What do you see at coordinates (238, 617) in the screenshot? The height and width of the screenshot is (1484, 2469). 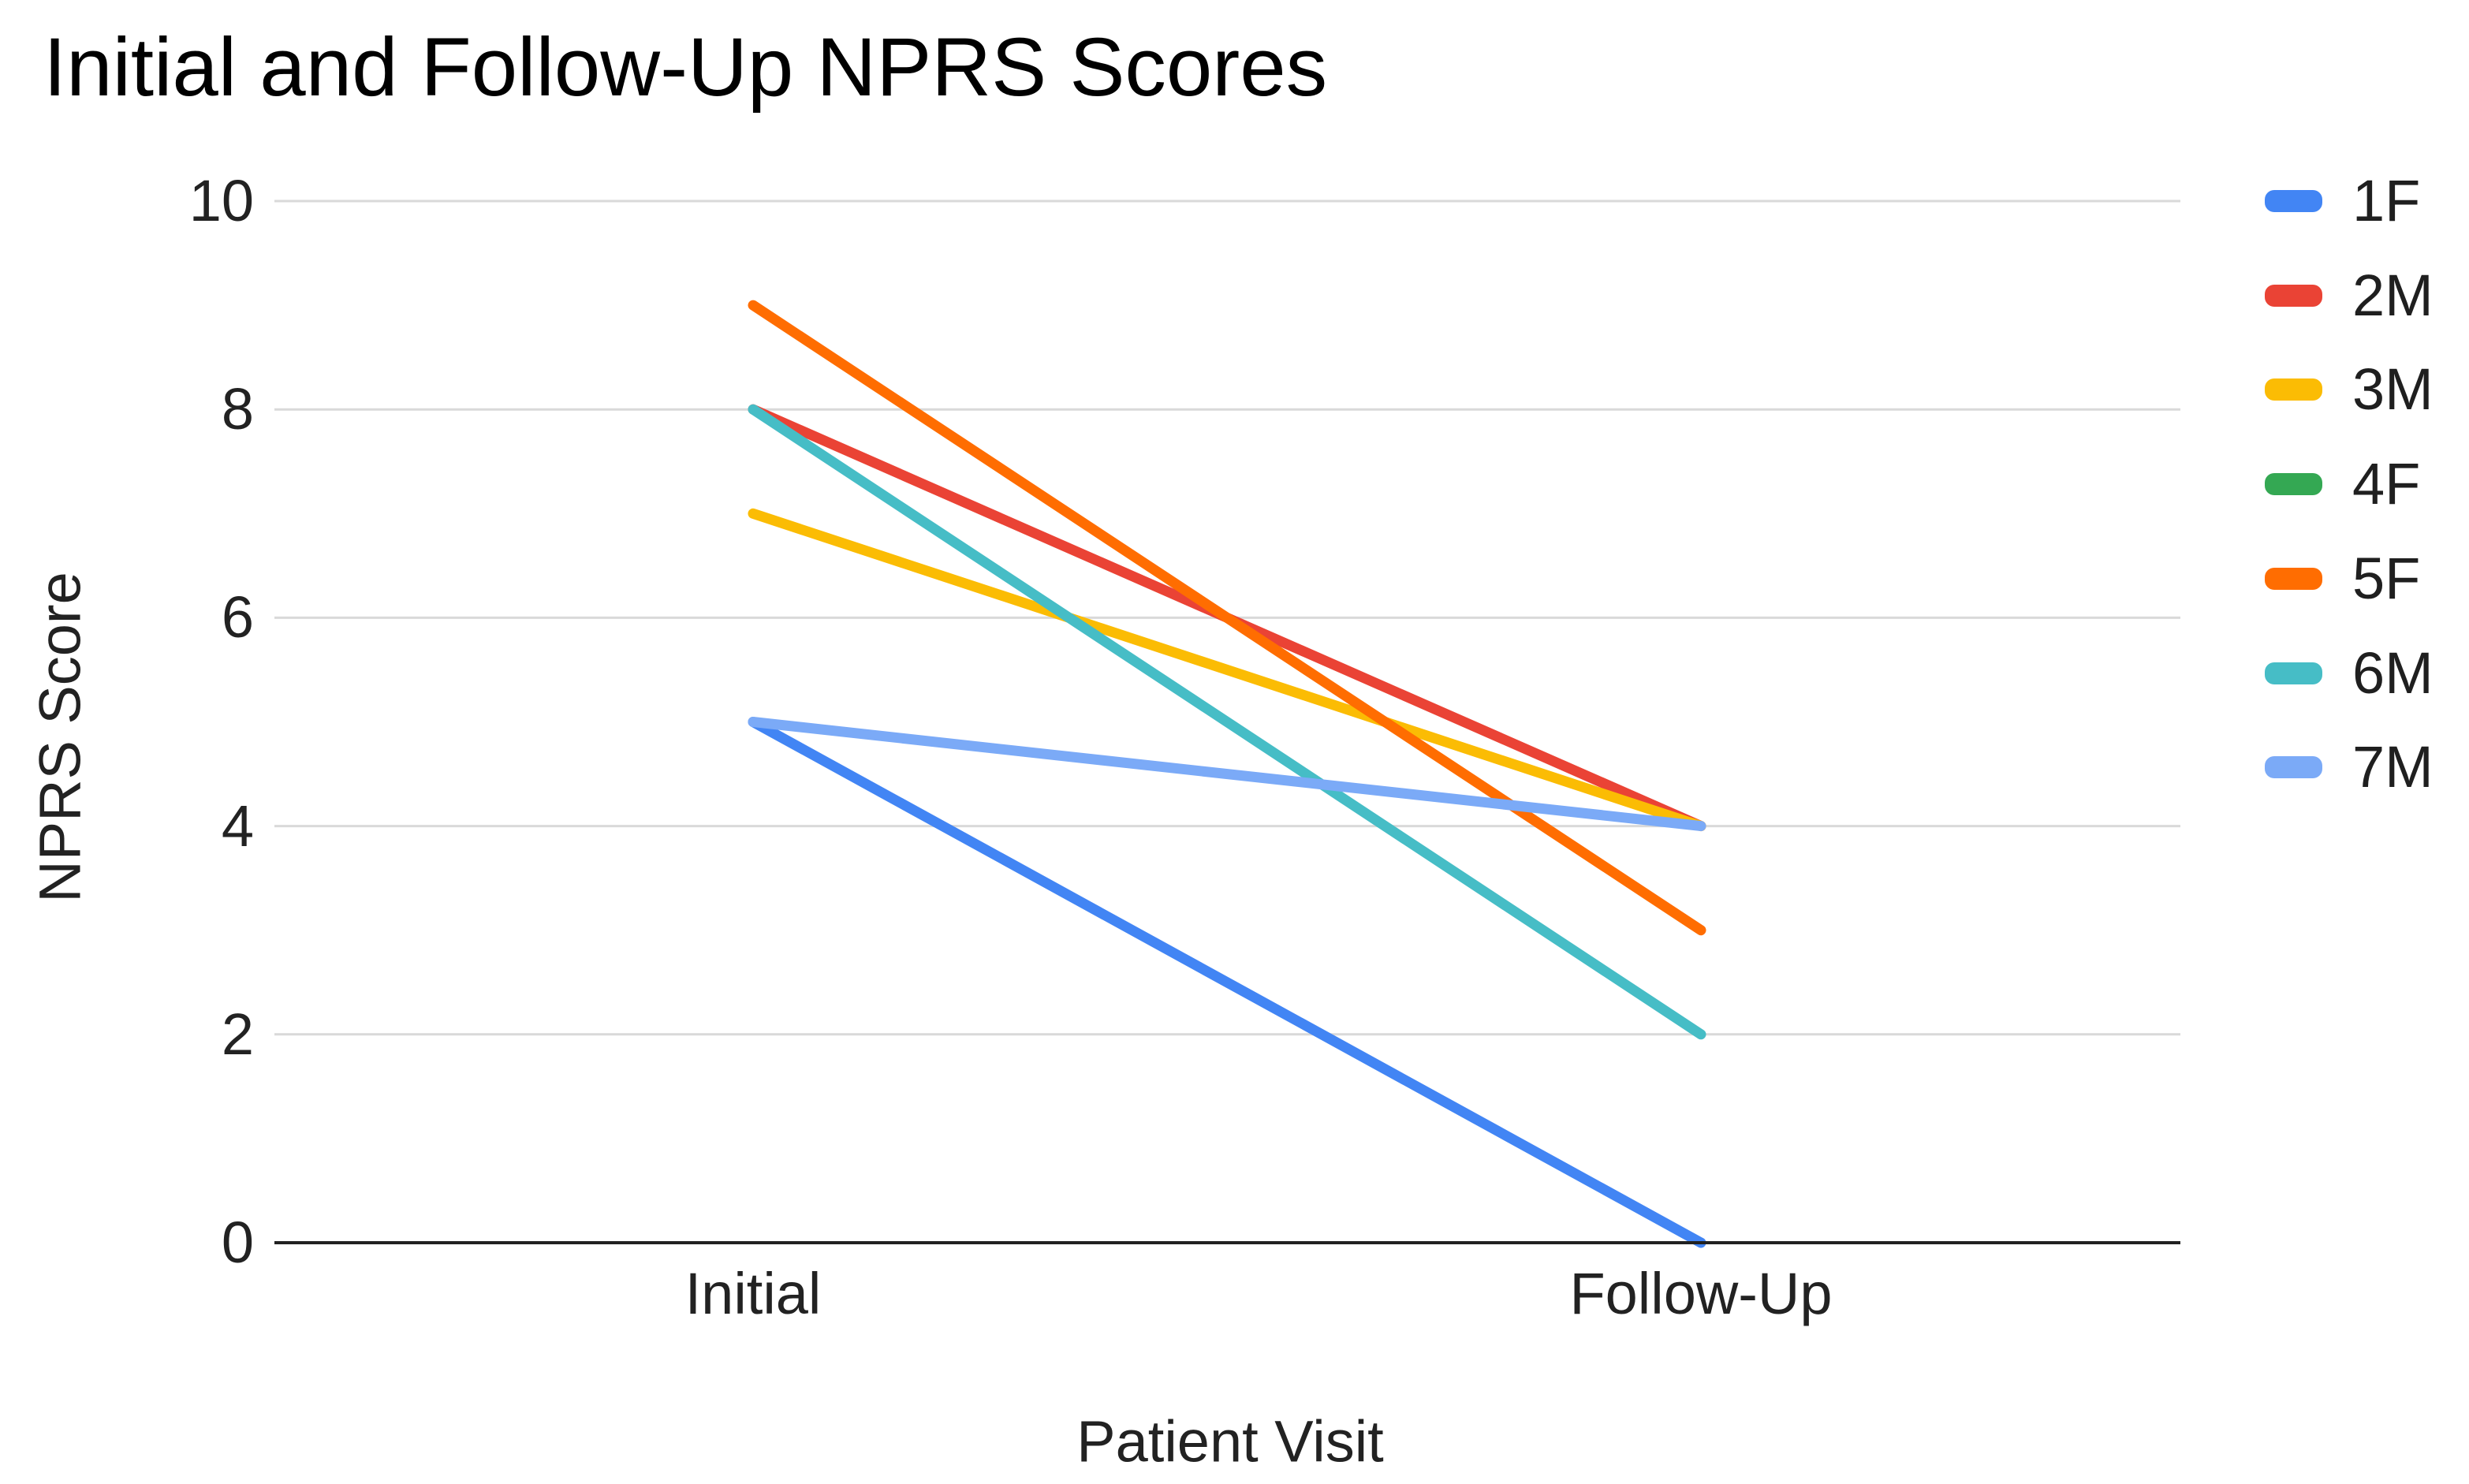 I see `y-tick-label-6: 6` at bounding box center [238, 617].